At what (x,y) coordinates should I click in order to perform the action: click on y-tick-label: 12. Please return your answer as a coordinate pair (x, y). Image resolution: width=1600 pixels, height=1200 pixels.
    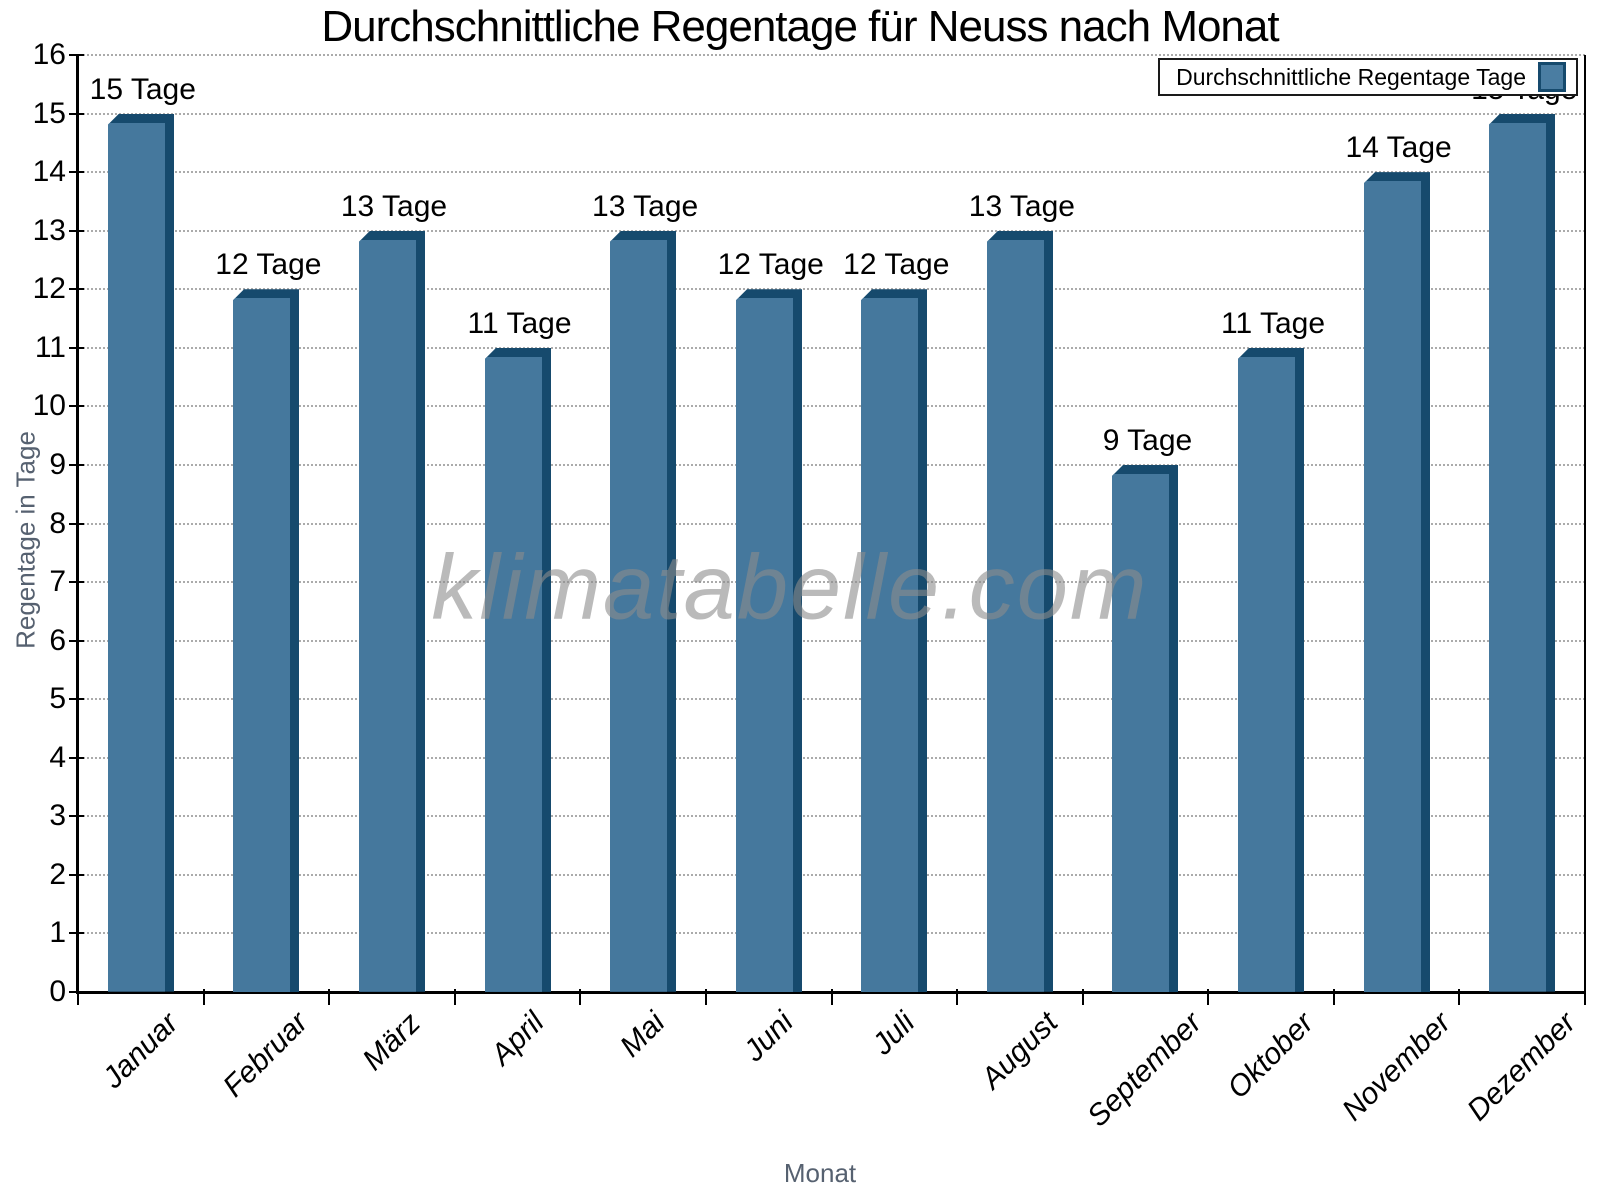
    Looking at the image, I should click on (49, 289).